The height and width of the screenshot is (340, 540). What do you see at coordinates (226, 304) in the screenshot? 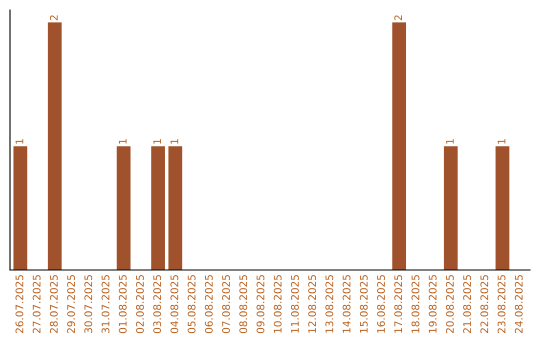
I see `x-tick-label: 07.08.2025` at bounding box center [226, 304].